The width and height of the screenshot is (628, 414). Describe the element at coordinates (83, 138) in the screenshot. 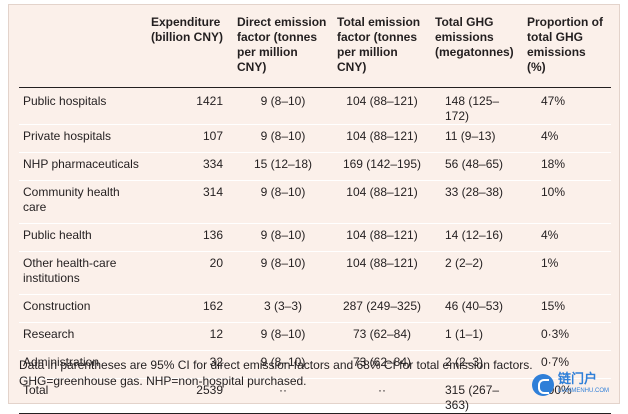

I see `cell-category: Private hospitals` at that location.